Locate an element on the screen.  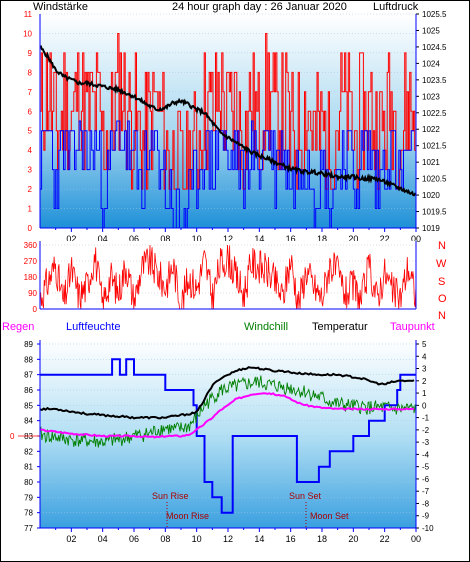
temperatur-tick-label: -8 is located at coordinates (426, 503).